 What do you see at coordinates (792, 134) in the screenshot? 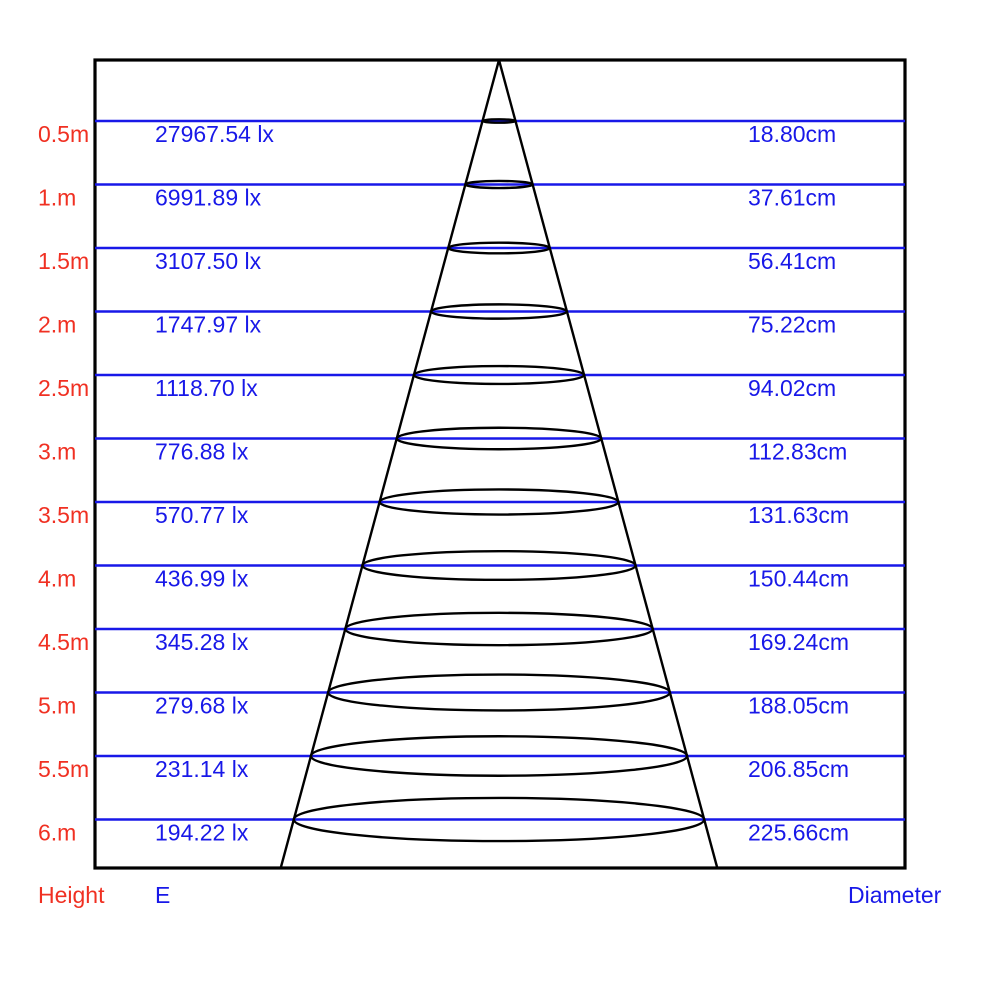
I see `diameter-label: 18.80cm` at bounding box center [792, 134].